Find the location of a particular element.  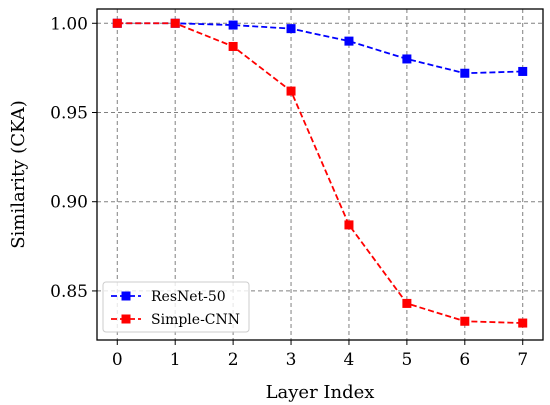

x-tick-label: 0 is located at coordinates (117, 360).